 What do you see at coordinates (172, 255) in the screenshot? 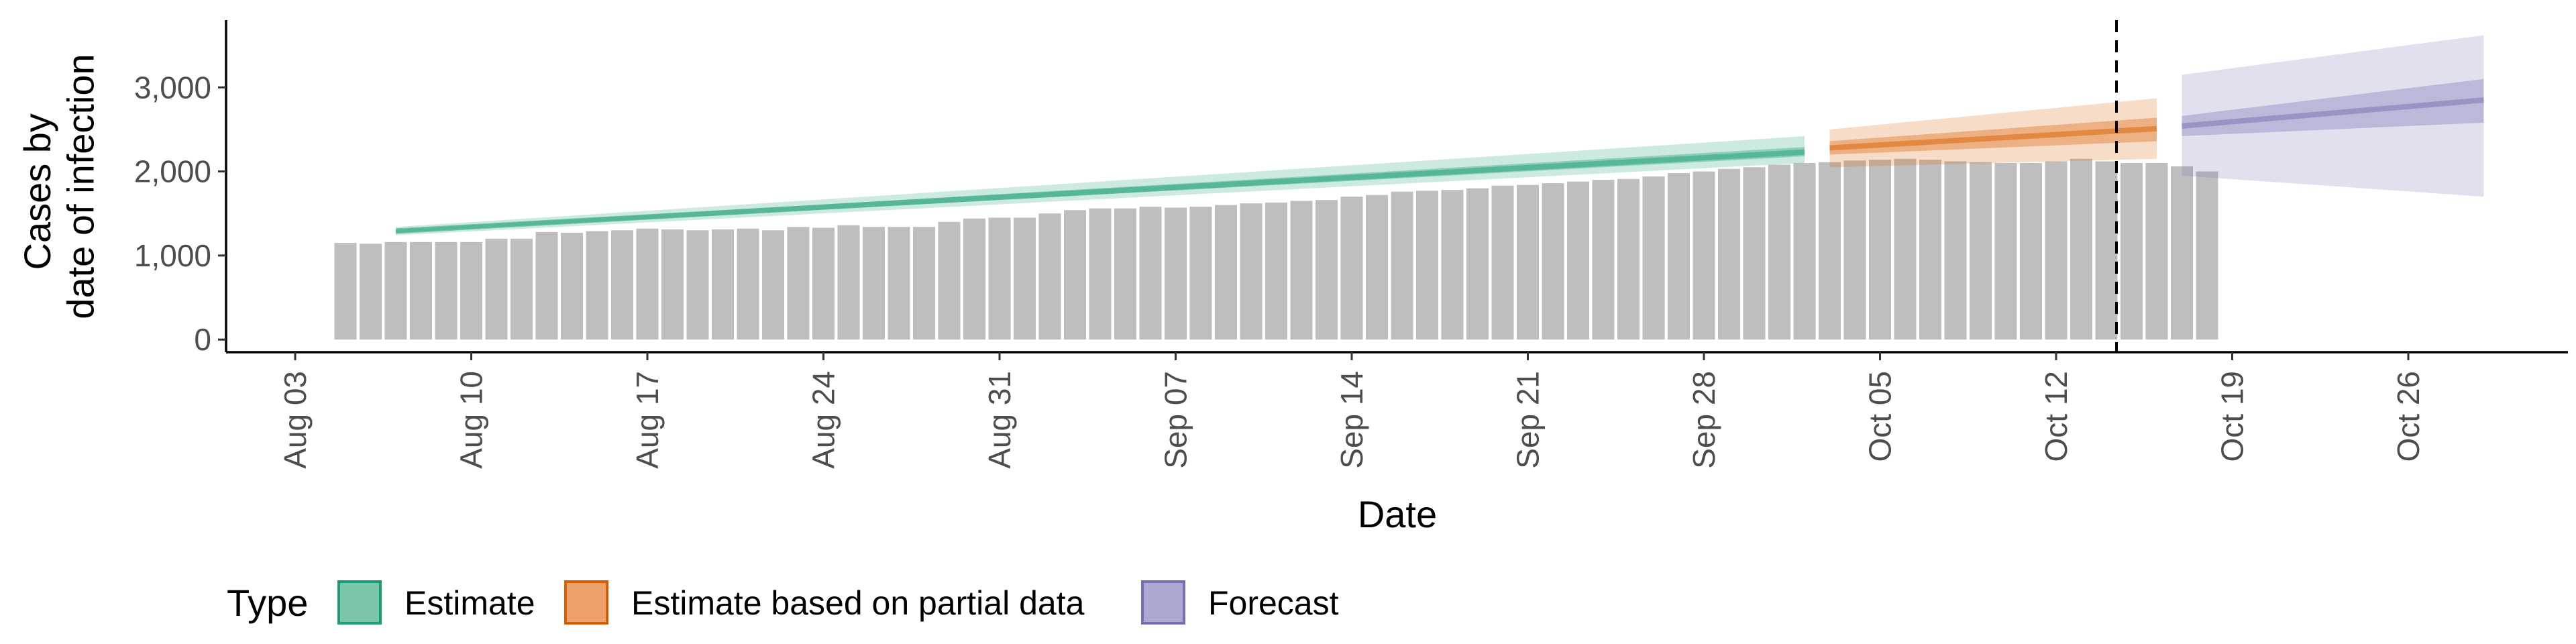
I see `y-tick-label: 1,000` at bounding box center [172, 255].